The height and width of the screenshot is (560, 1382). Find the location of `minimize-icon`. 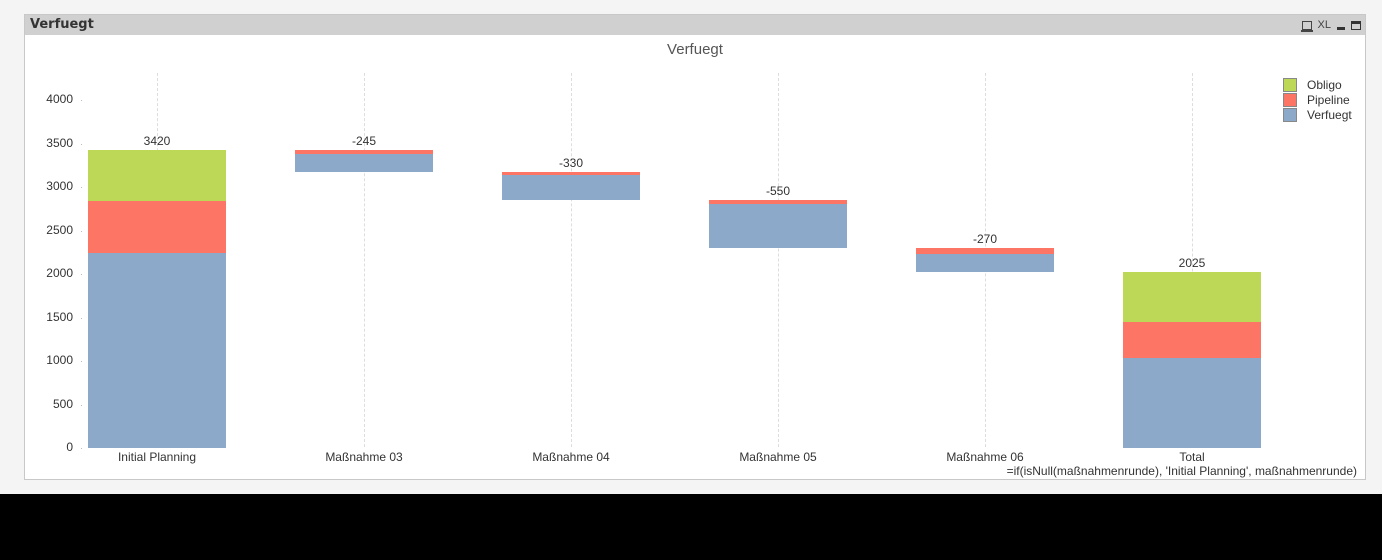

minimize-icon is located at coordinates (1341, 28).